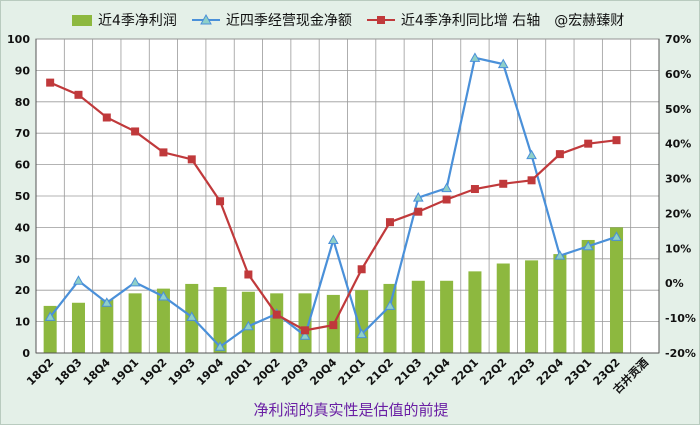 The height and width of the screenshot is (426, 700). I want to click on yoy-point-19Q1, so click(135, 131).